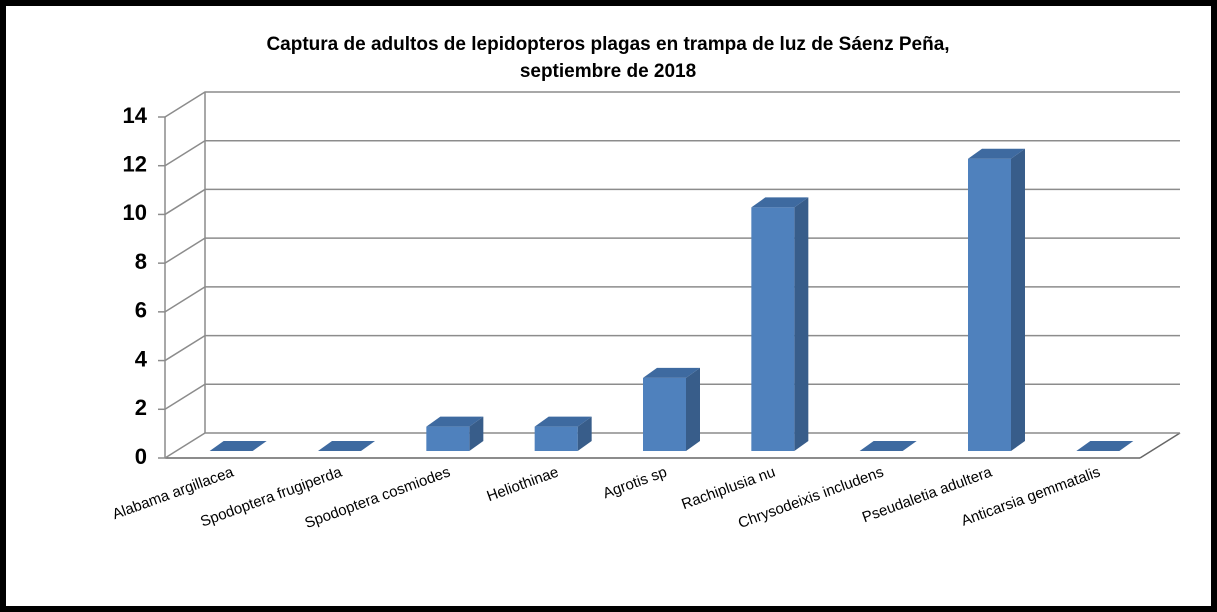  Describe the element at coordinates (135, 212) in the screenshot. I see `y-tick-label: 10` at that location.